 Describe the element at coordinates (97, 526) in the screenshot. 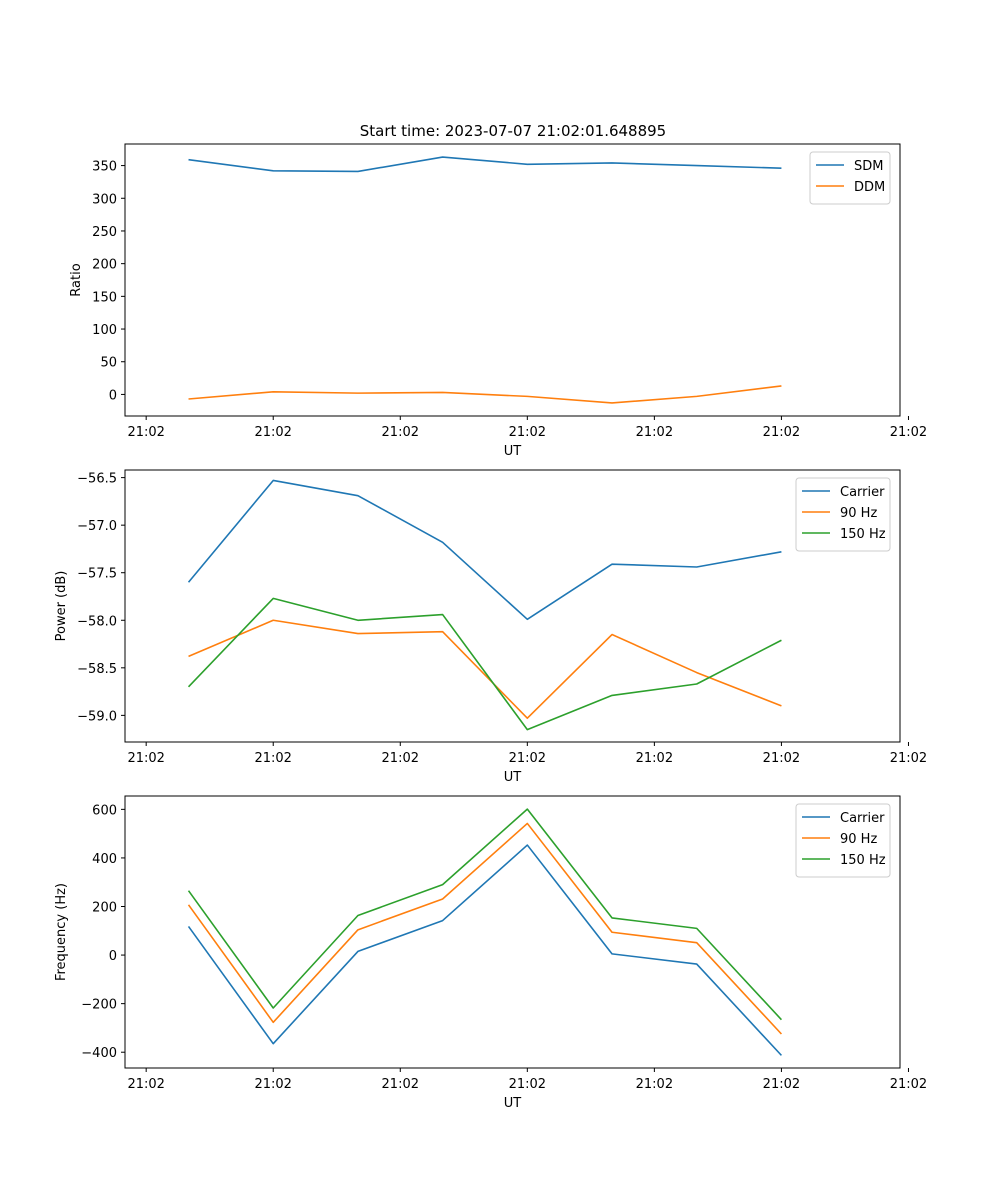

I see `power-y-tick-label: −57.0` at that location.